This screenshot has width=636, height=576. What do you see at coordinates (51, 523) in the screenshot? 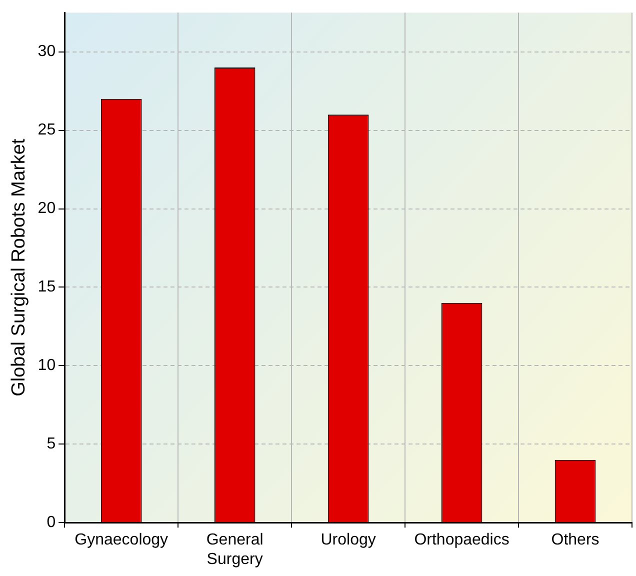
I see `y-tick-label: 0` at bounding box center [51, 523].